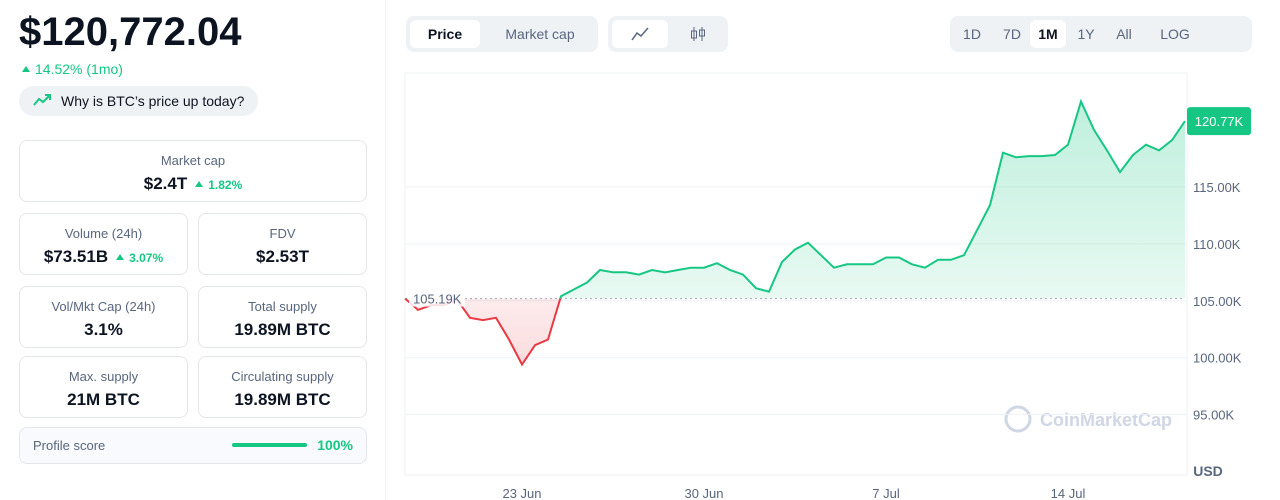 Image resolution: width=1280 pixels, height=500 pixels. I want to click on stat-number: $2.53T, so click(282, 256).